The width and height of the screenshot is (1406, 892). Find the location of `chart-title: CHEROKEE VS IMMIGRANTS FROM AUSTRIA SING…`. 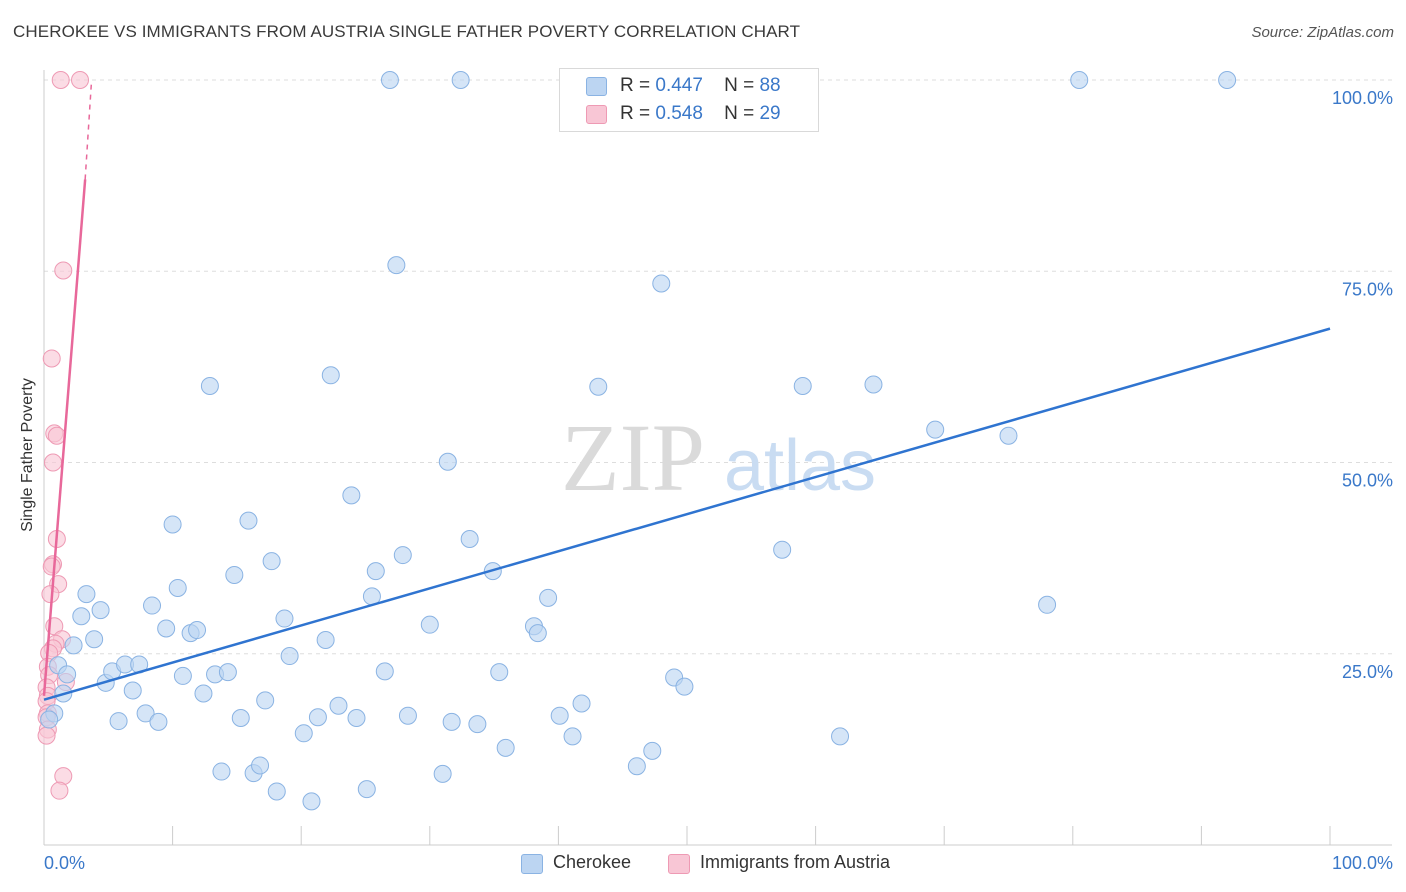

chart-title: CHEROKEE VS IMMIGRANTS FROM AUSTRIA SING… is located at coordinates (407, 31).